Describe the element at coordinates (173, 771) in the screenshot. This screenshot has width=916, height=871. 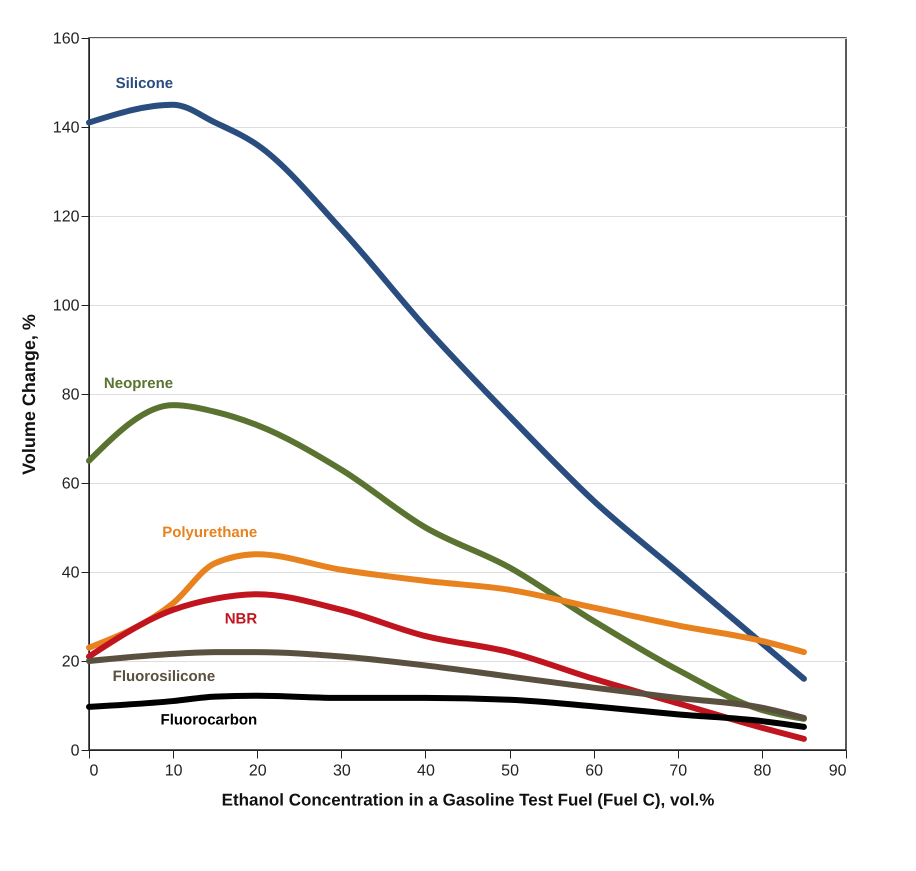
I see `x-tick-label: 10` at that location.